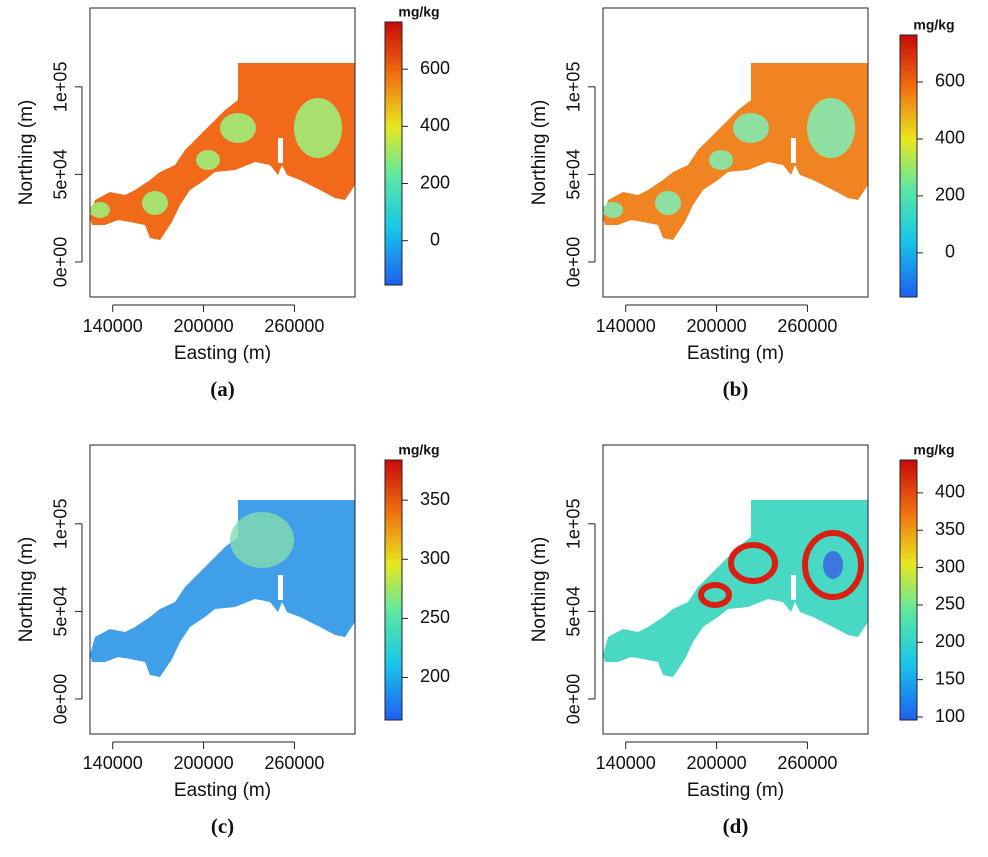  What do you see at coordinates (222, 389) in the screenshot?
I see `caption: (a)` at bounding box center [222, 389].